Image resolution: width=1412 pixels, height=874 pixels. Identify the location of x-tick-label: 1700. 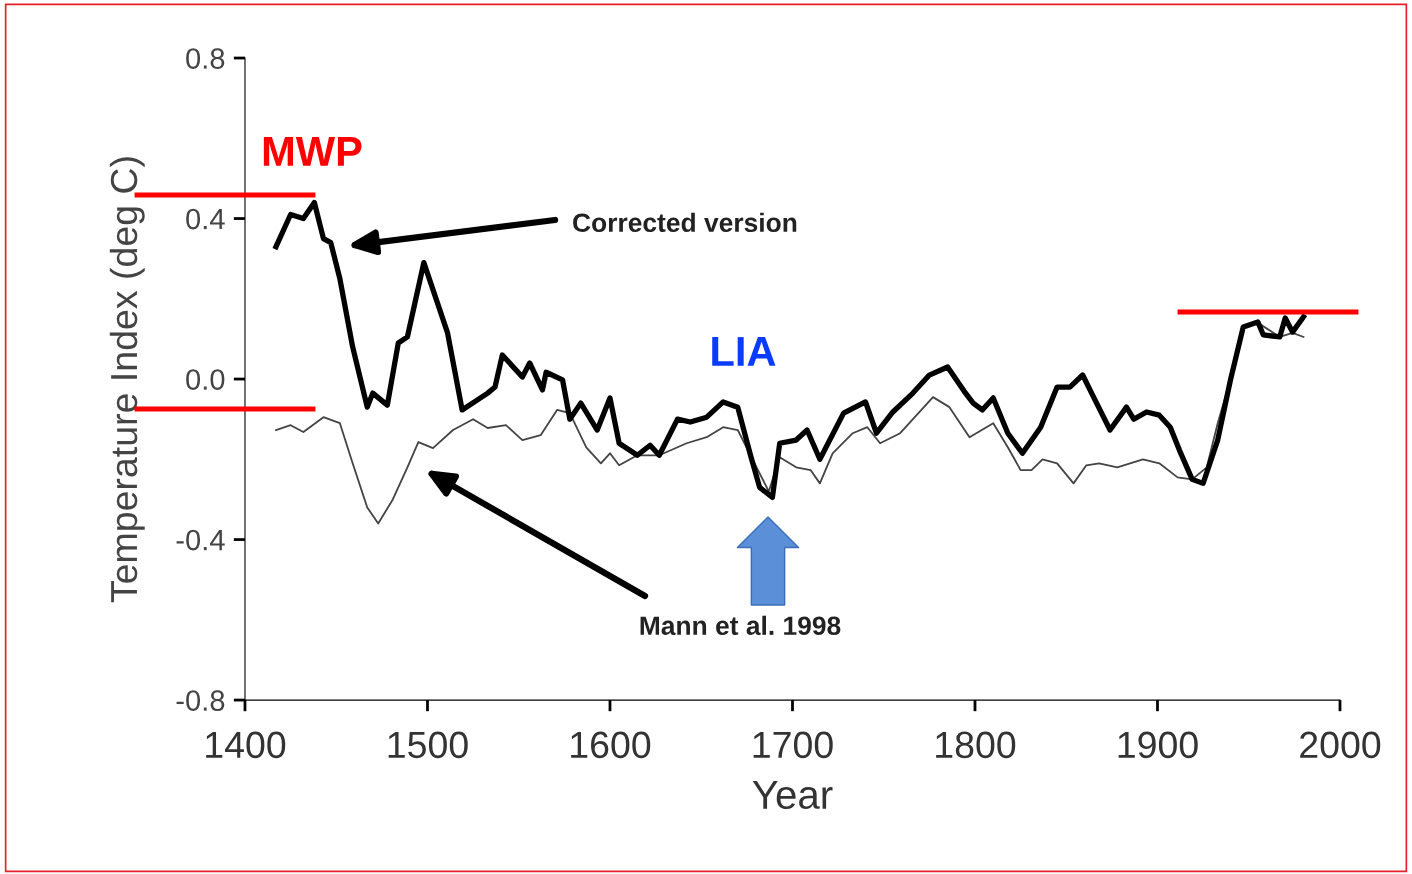
(793, 745).